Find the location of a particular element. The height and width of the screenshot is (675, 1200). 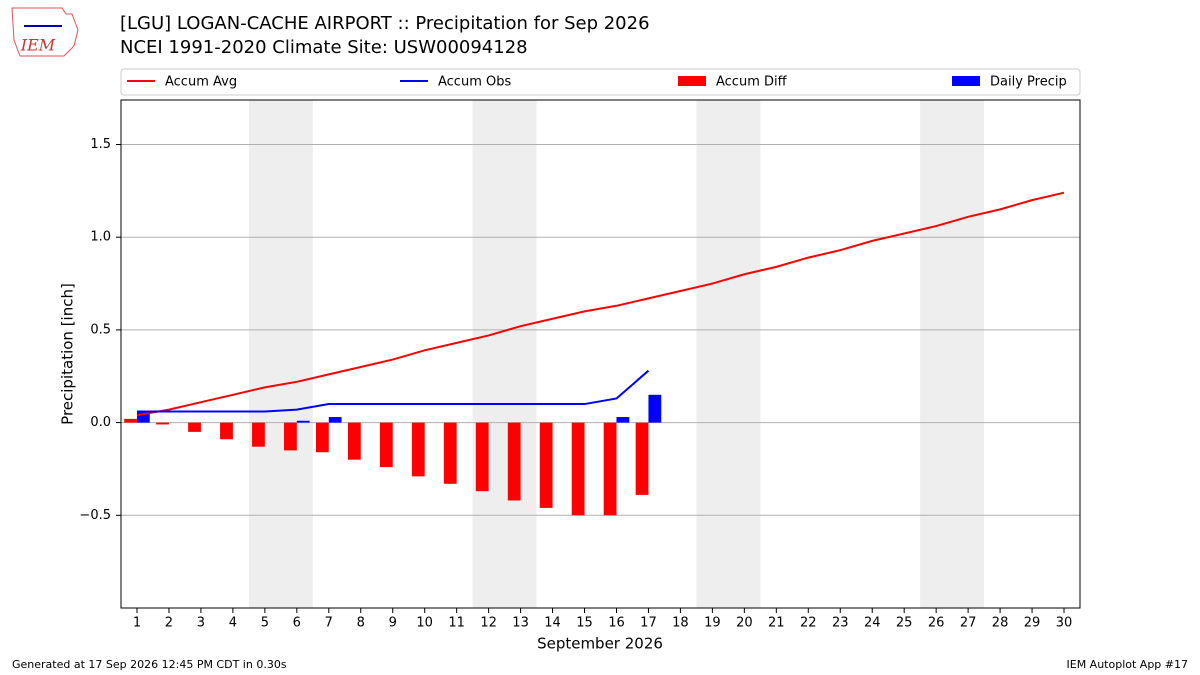

x-tick-label: 9 is located at coordinates (393, 623).